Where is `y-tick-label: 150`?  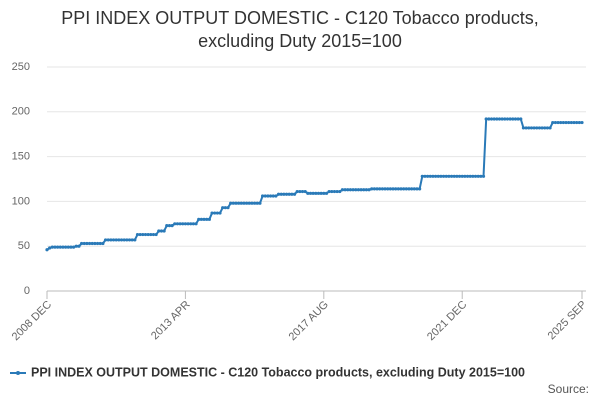
y-tick-label: 150 is located at coordinates (21, 157).